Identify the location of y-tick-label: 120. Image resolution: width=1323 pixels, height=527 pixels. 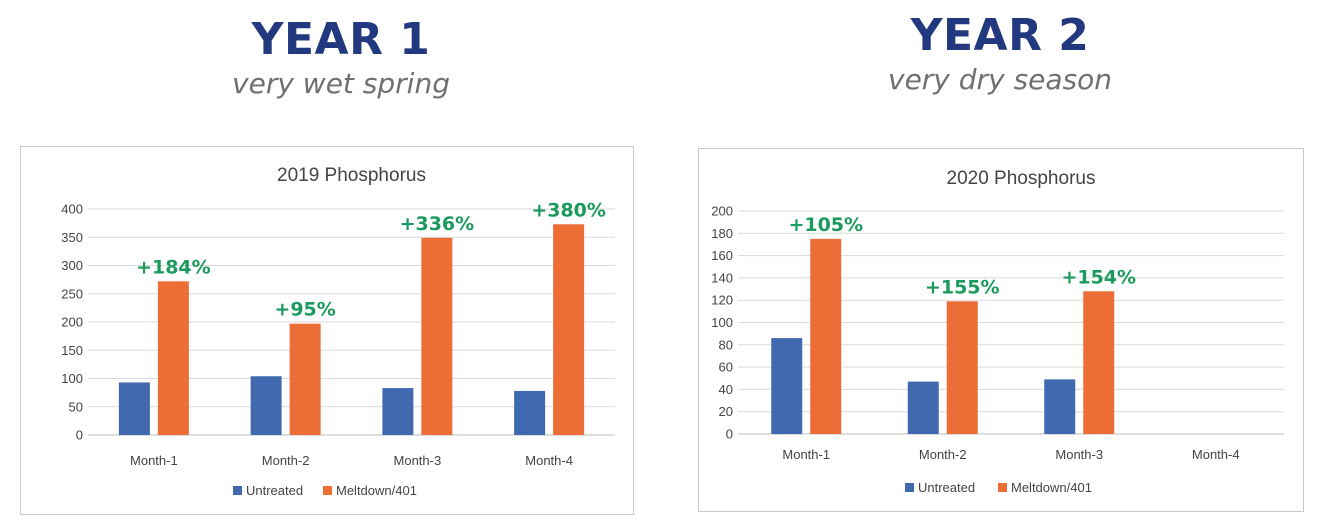
(722, 300).